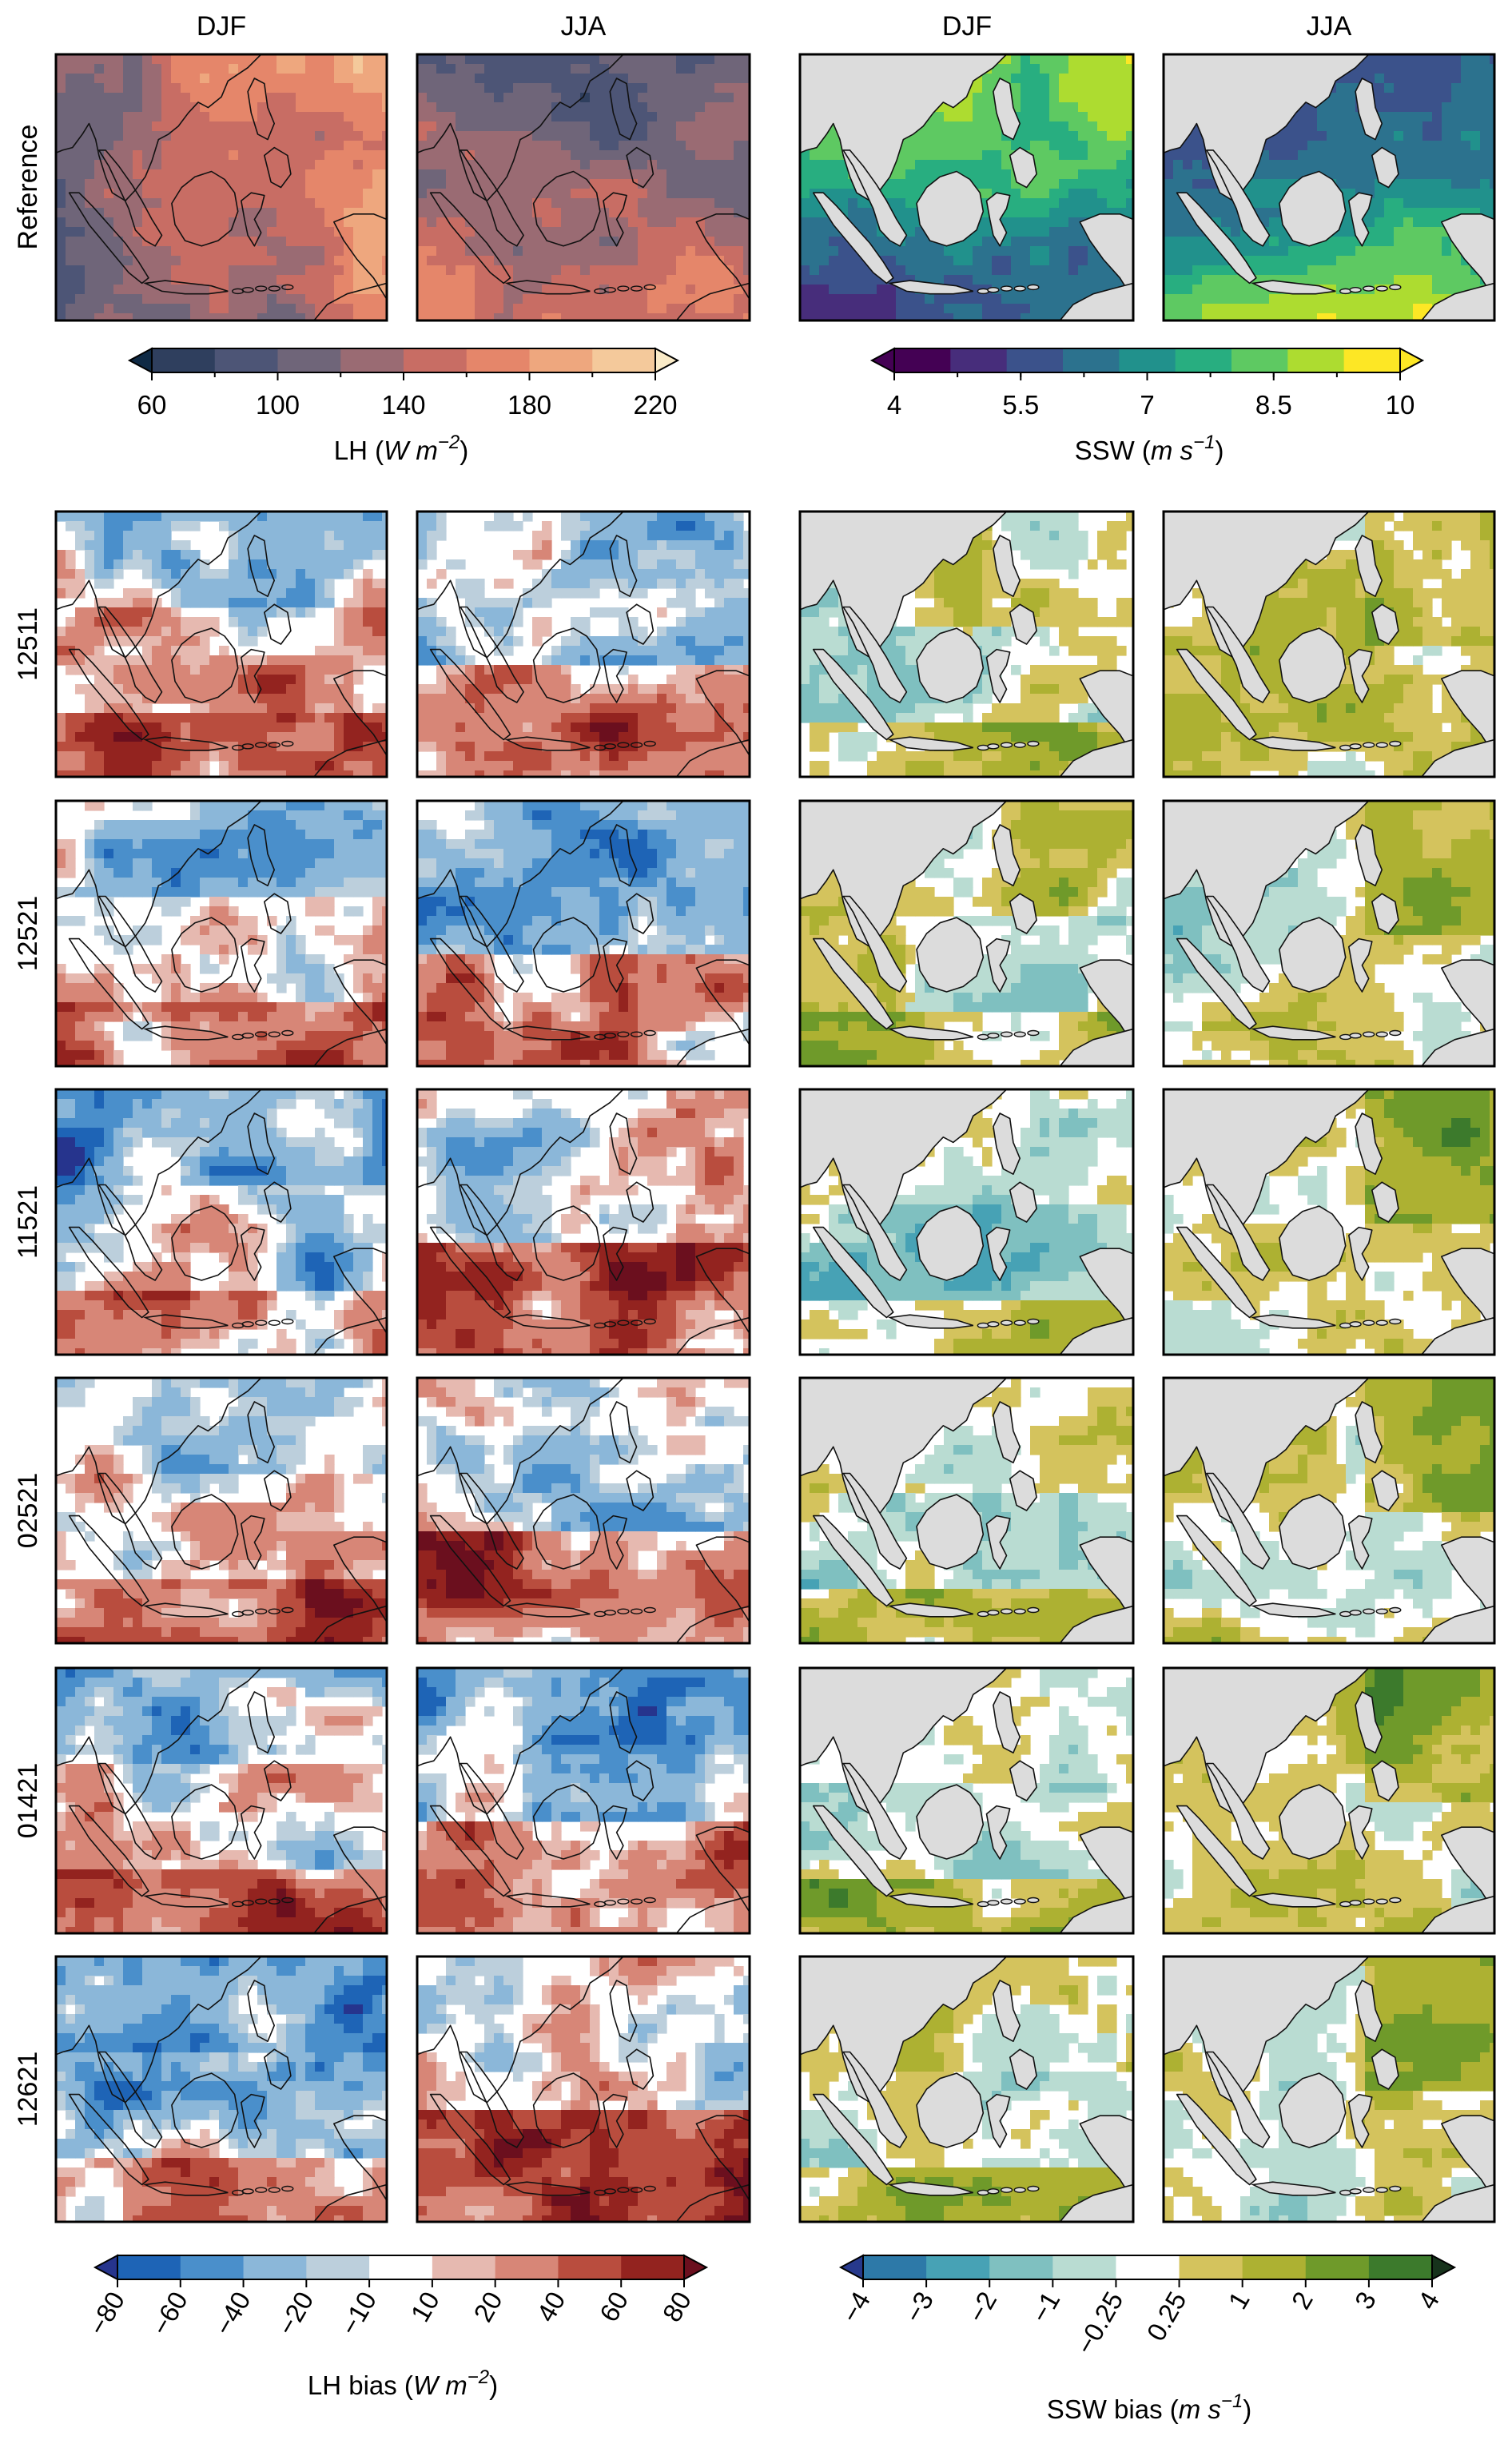 Image resolution: width=1512 pixels, height=2448 pixels. I want to click on colorbar-lh-extend-high, so click(667, 361).